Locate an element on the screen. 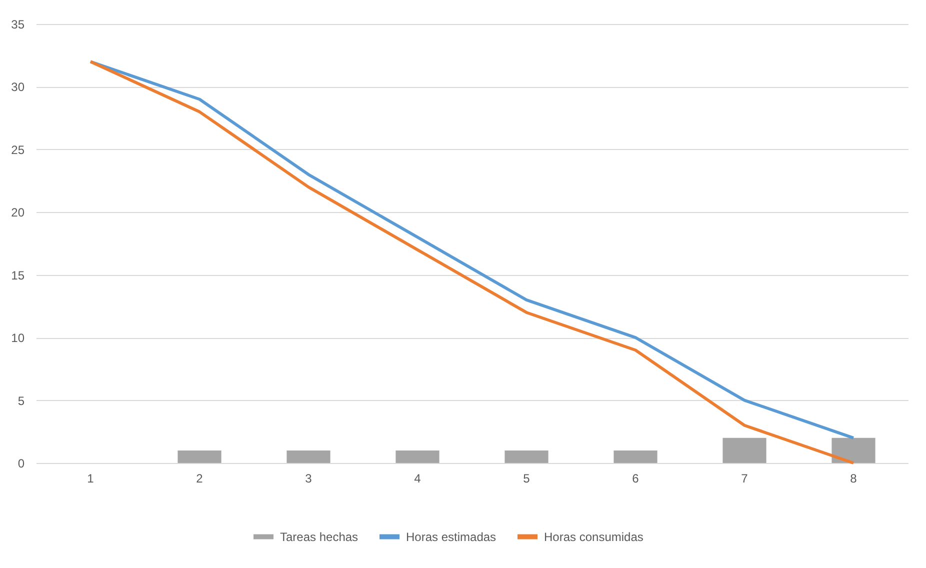  x-tick-label: 2 is located at coordinates (200, 479).